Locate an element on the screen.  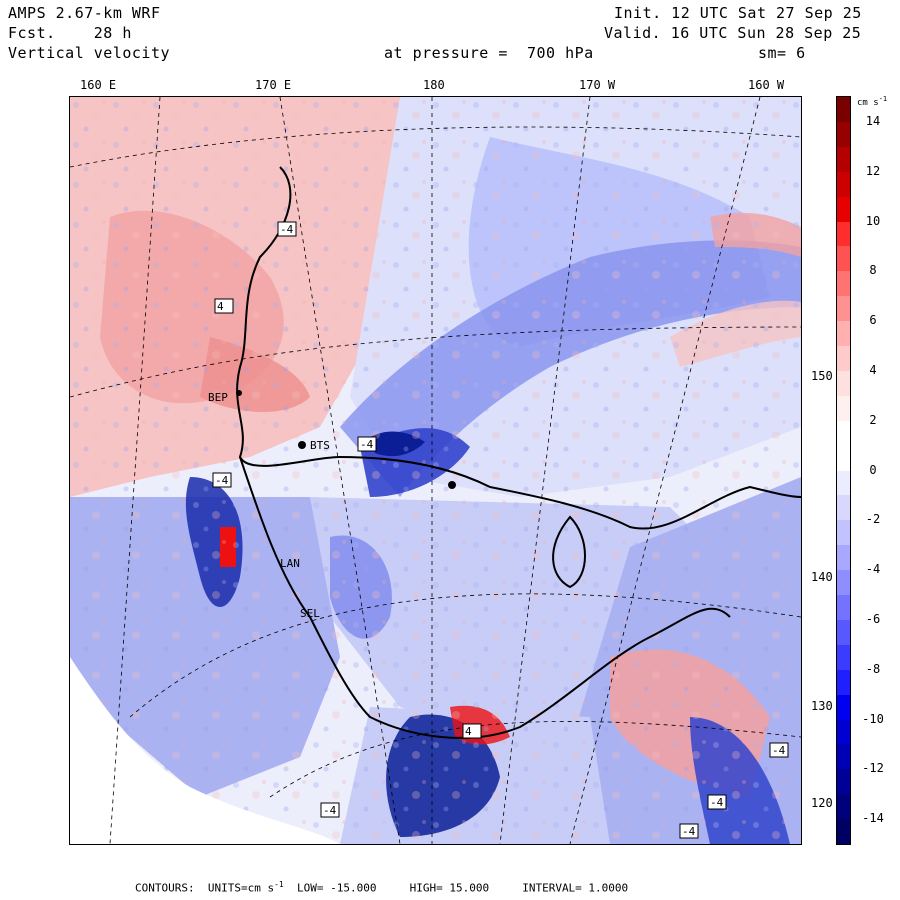
station-label-bts: BTS is located at coordinates (320, 445).